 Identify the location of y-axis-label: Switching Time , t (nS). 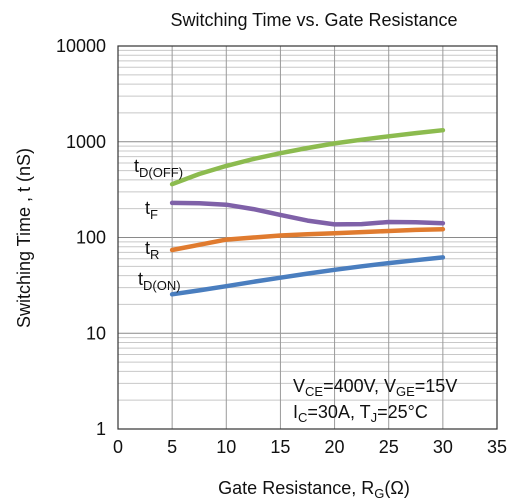
(24, 238).